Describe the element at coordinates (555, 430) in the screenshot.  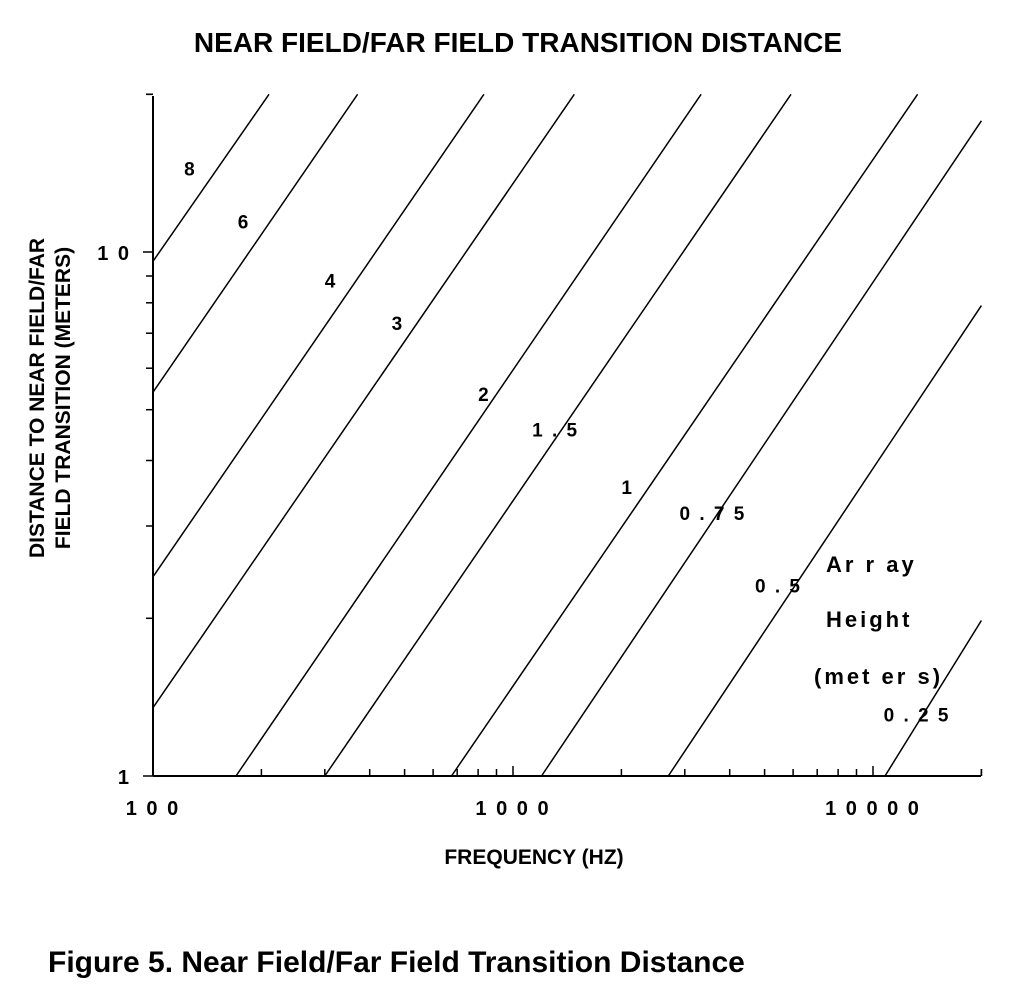
I see `series-label-5: 1 . 5` at that location.